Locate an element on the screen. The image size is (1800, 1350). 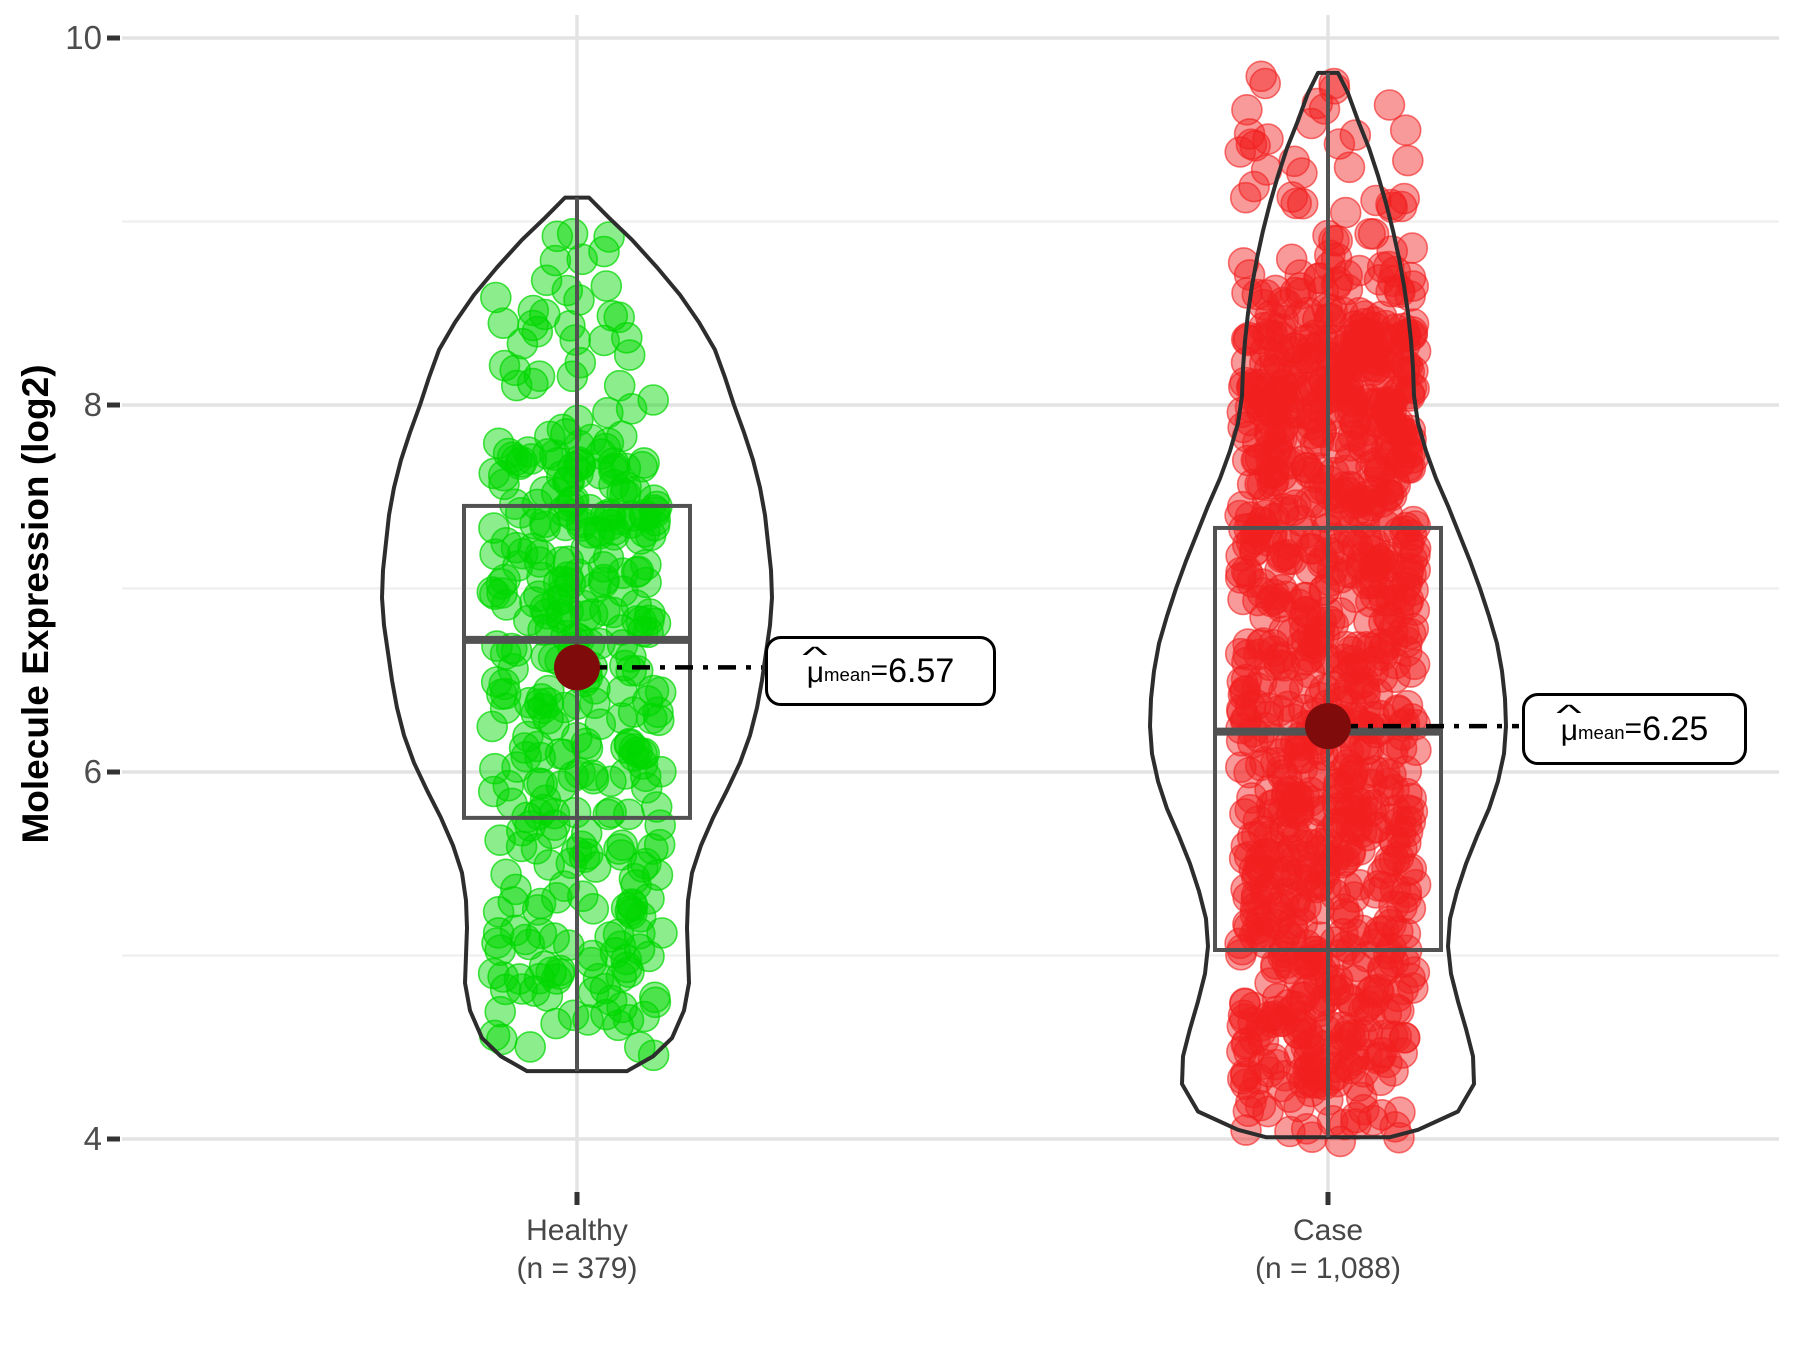
x-axis-label-healthy: Healthy (n = 379) is located at coordinates (577, 1250).